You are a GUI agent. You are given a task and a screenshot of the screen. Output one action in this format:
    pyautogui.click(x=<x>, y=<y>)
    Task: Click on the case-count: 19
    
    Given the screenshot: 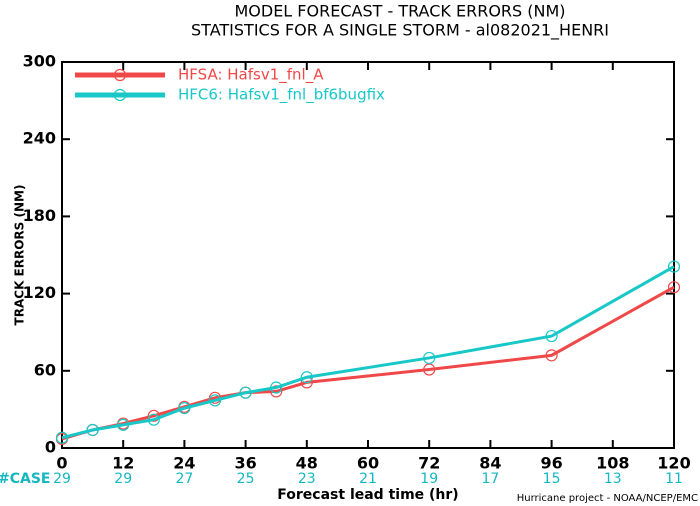 What is the action you would take?
    pyautogui.click(x=429, y=479)
    